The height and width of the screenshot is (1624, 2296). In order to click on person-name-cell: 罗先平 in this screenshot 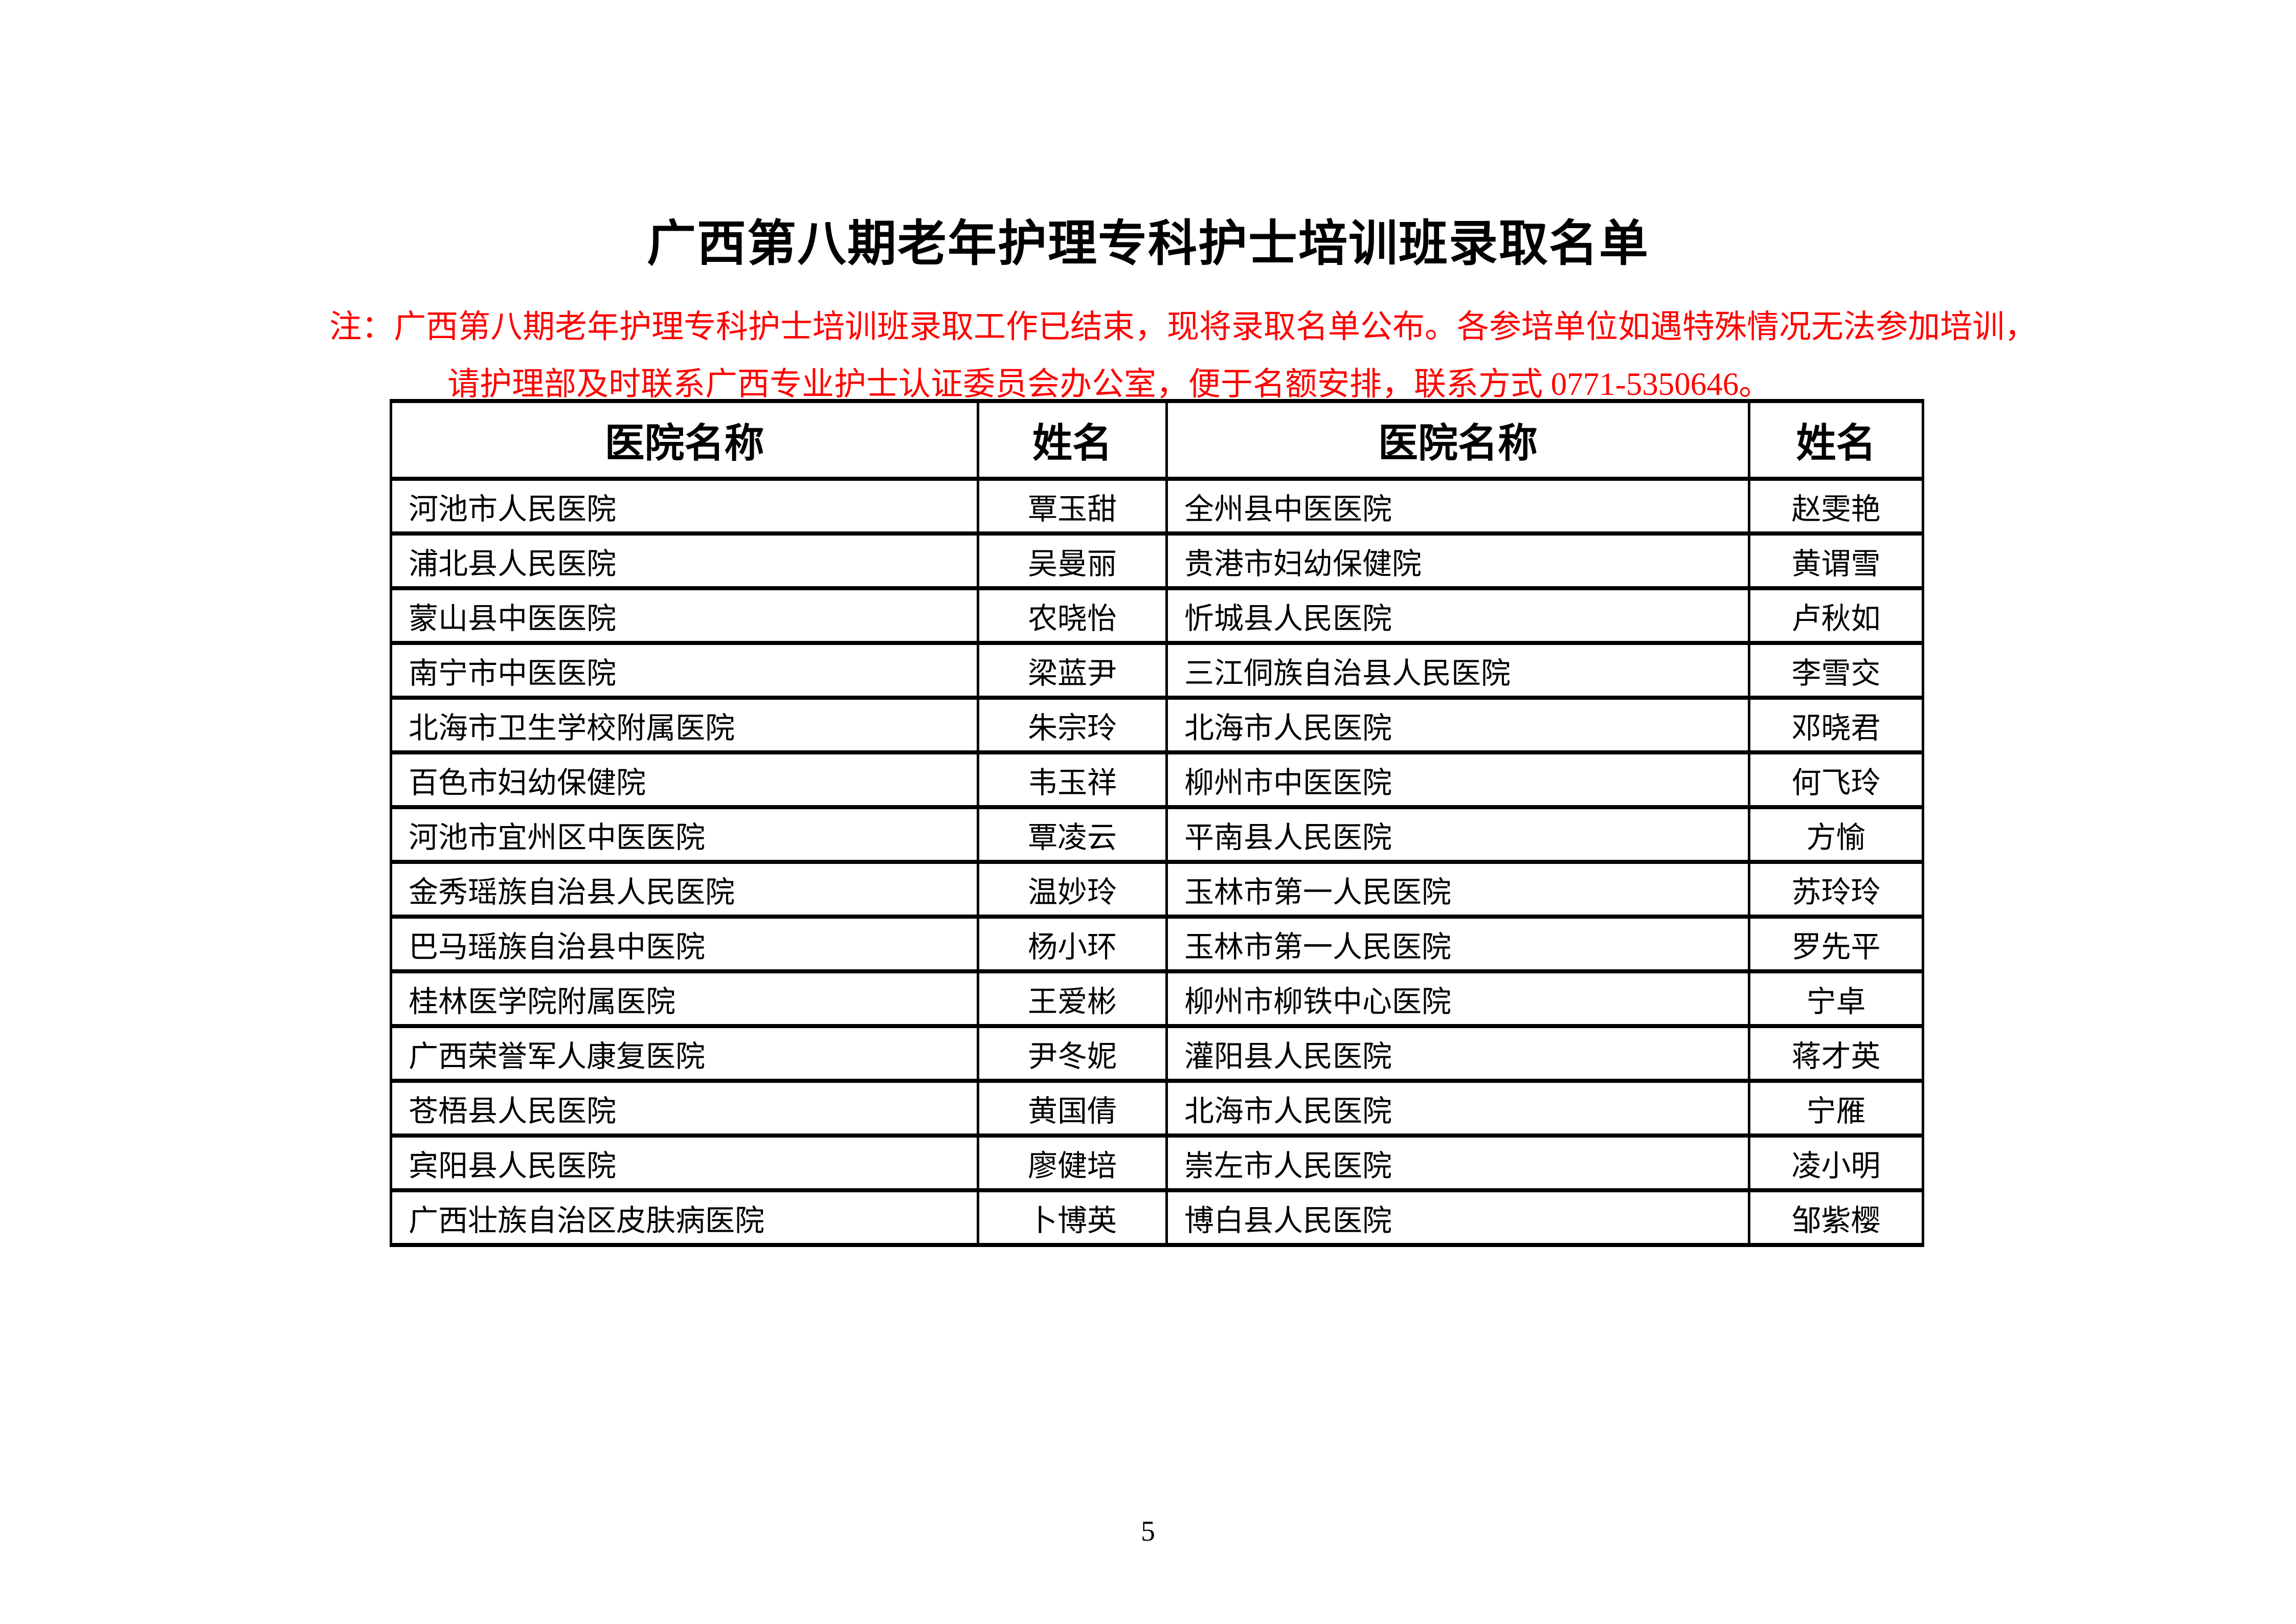, I will do `click(1836, 944)`.